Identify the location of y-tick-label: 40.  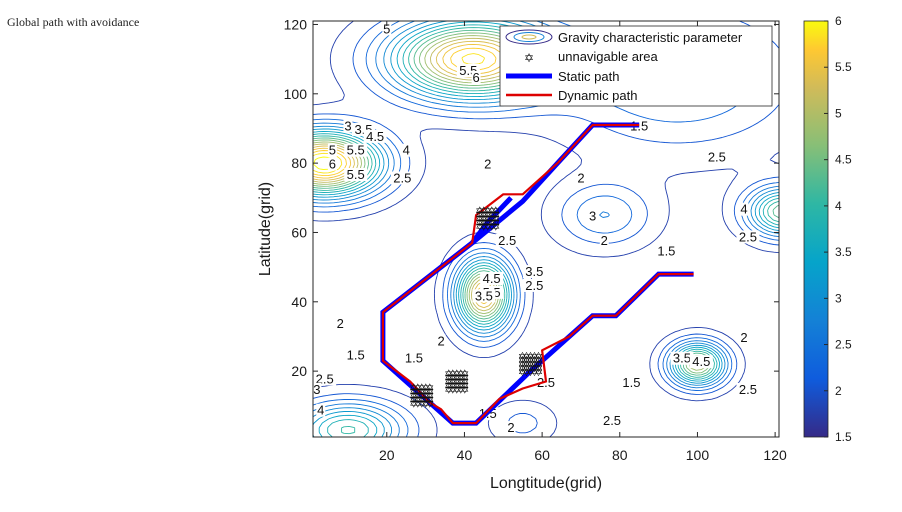
(299, 302).